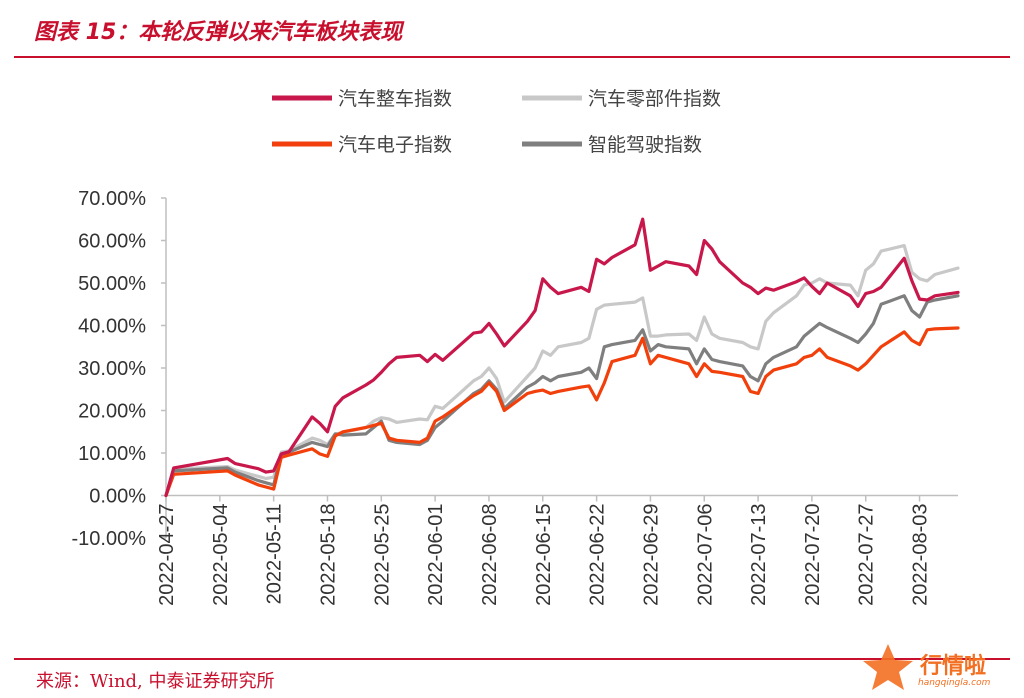 This screenshot has width=1024, height=698. What do you see at coordinates (275, 554) in the screenshot?
I see `x-tick-label: 2022-05-11` at bounding box center [275, 554].